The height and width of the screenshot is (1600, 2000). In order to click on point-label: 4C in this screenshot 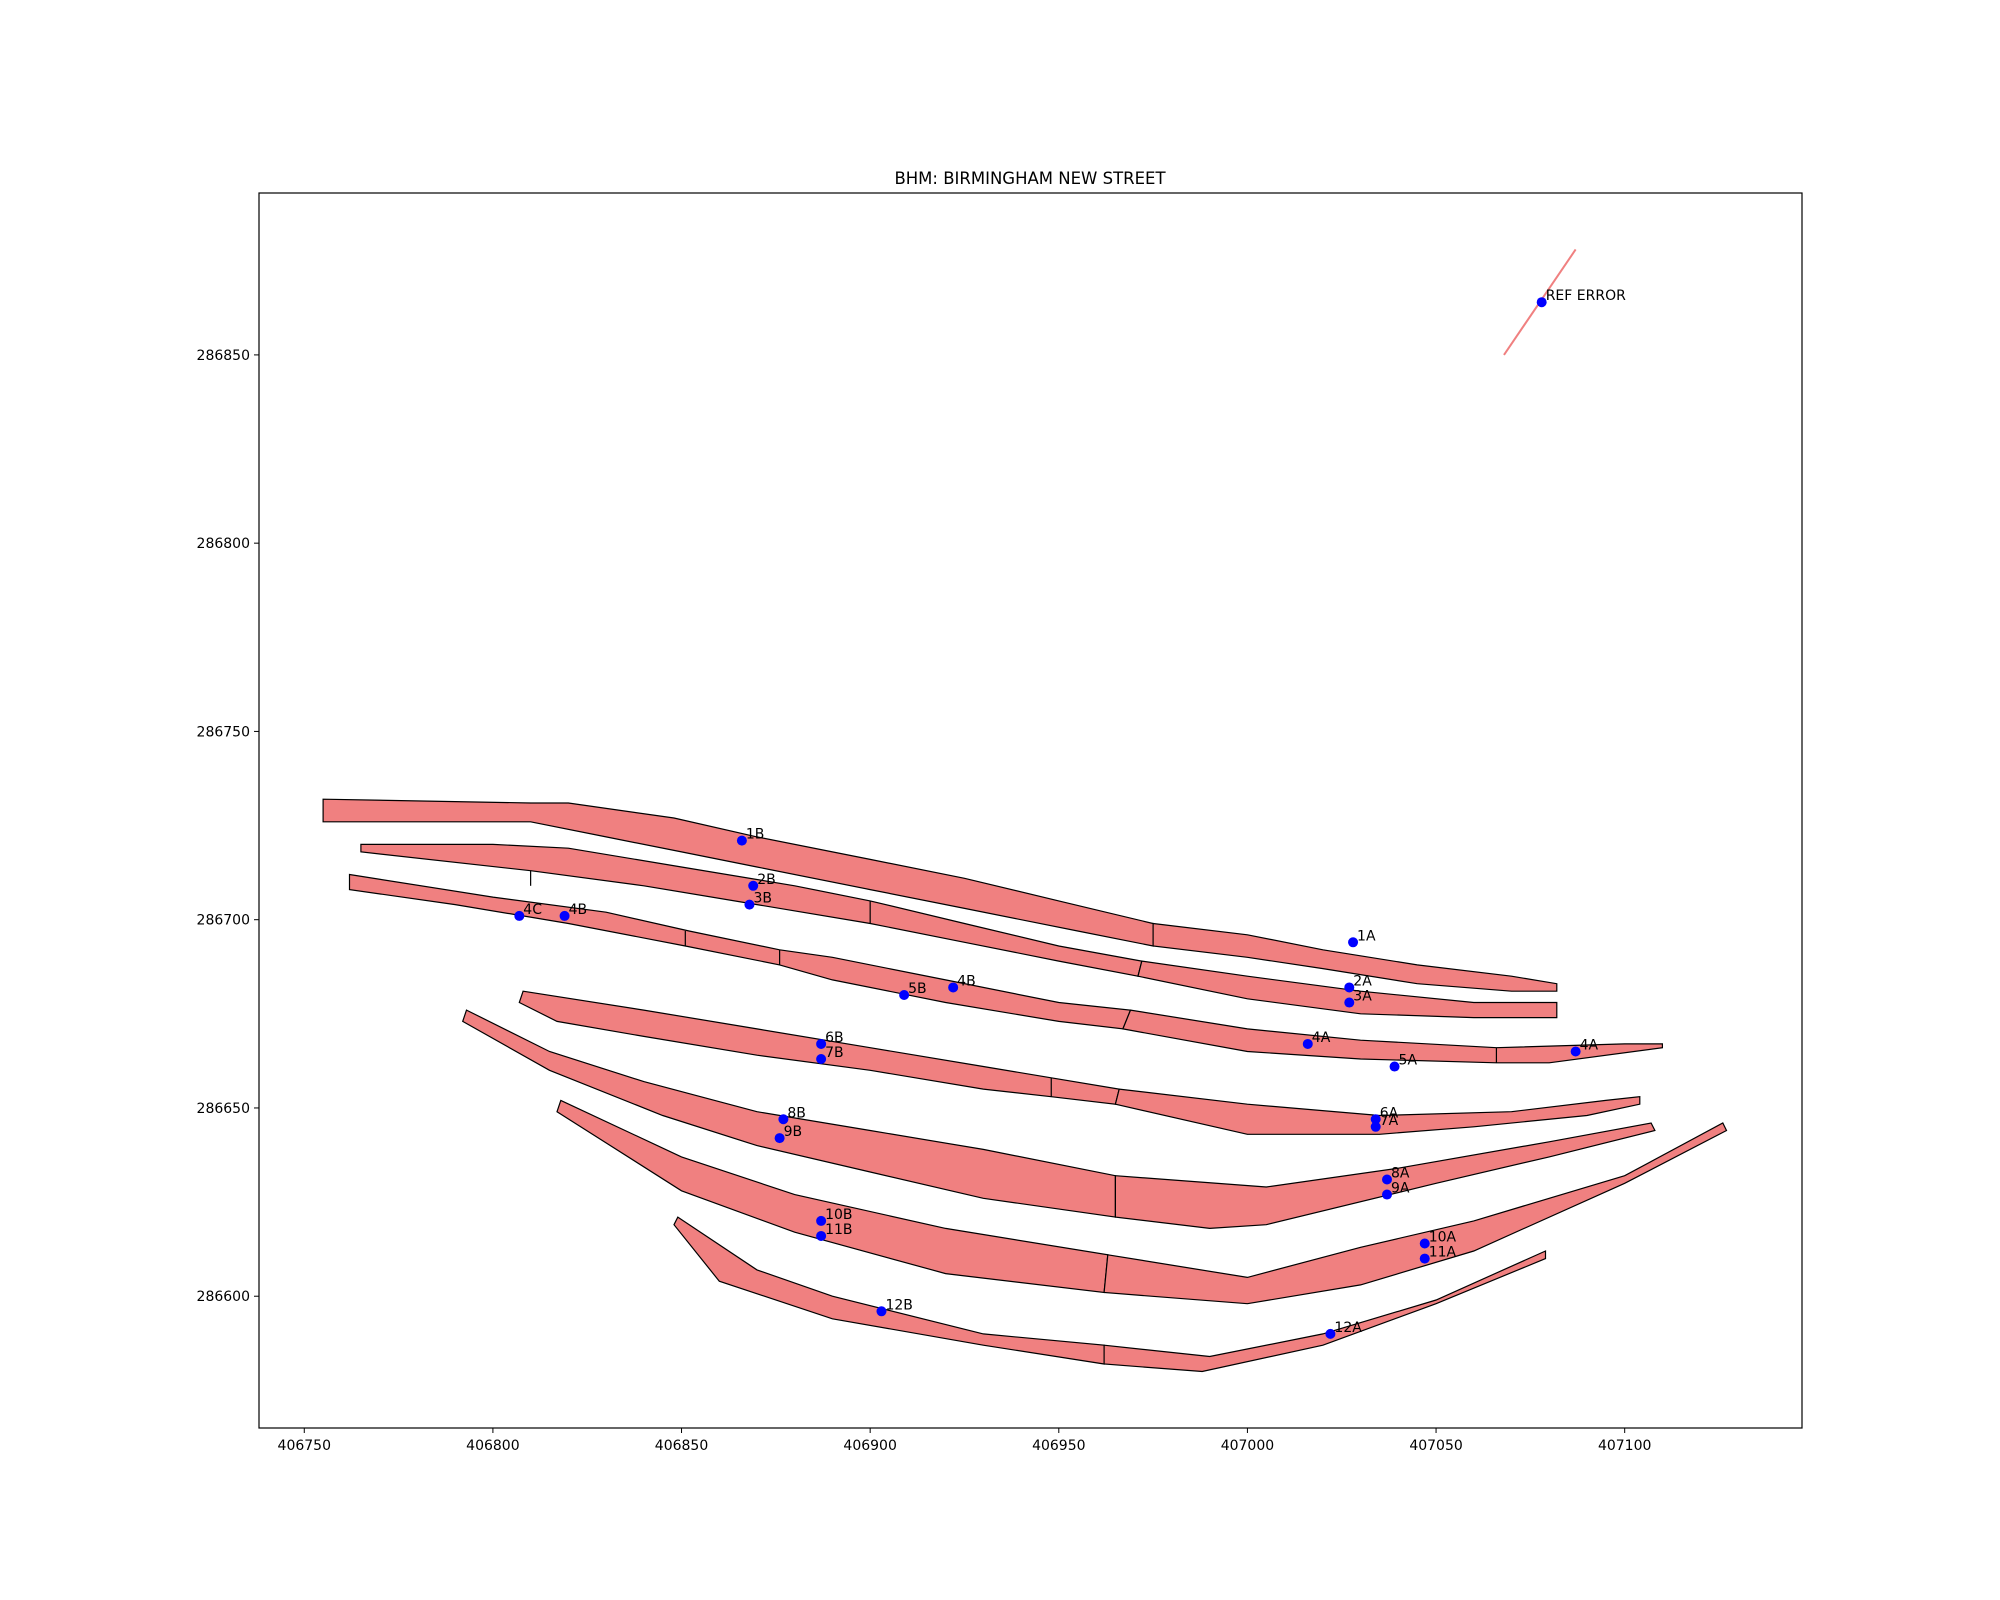, I will do `click(532, 910)`.